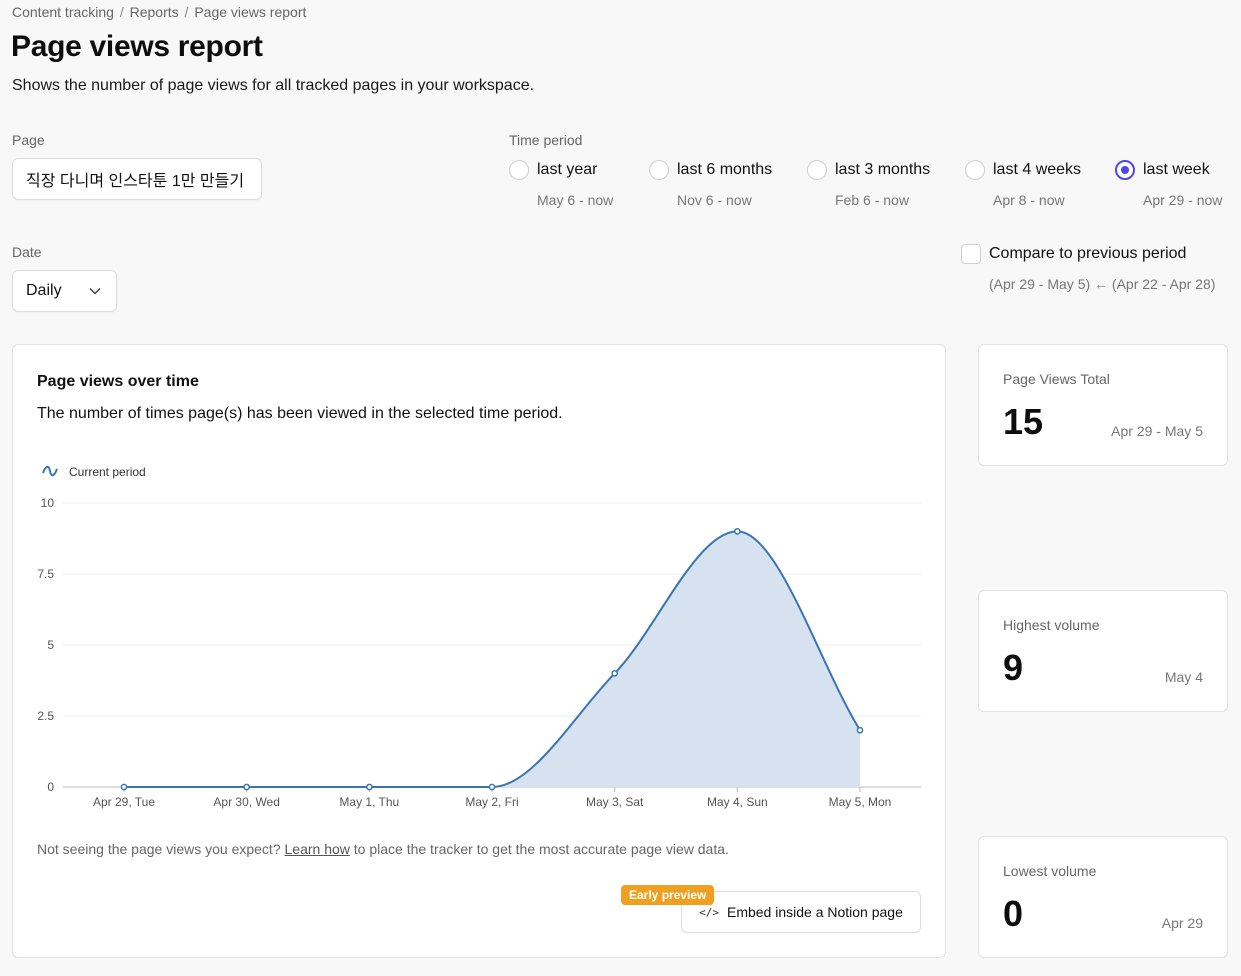 The image size is (1241, 976). Describe the element at coordinates (118, 381) in the screenshot. I see `chart-title: Page views over time` at that location.